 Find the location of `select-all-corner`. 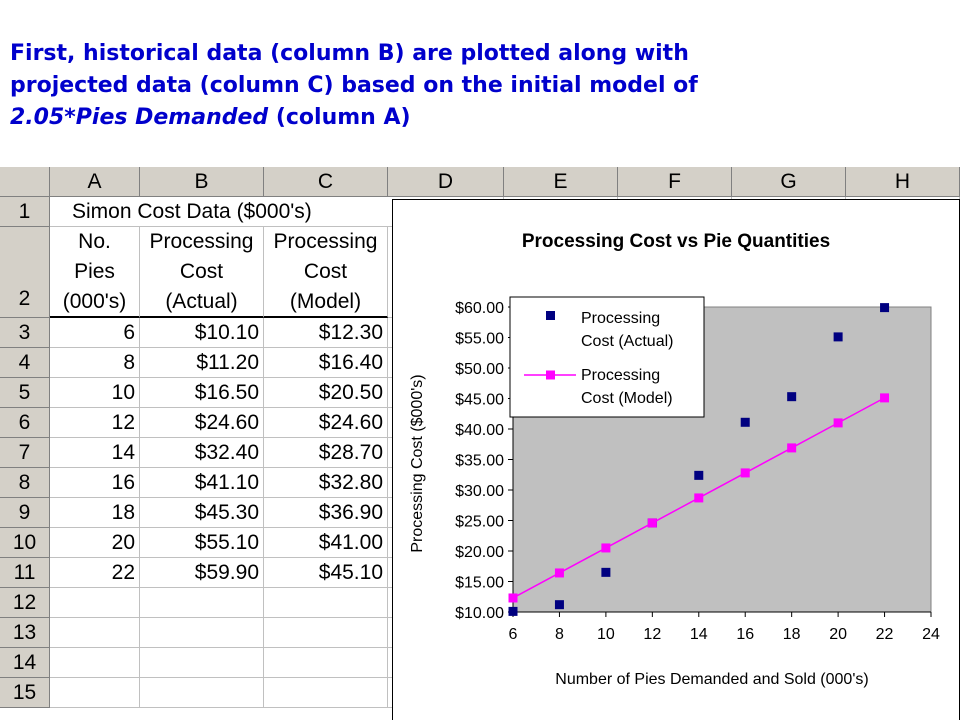

select-all-corner is located at coordinates (25, 182).